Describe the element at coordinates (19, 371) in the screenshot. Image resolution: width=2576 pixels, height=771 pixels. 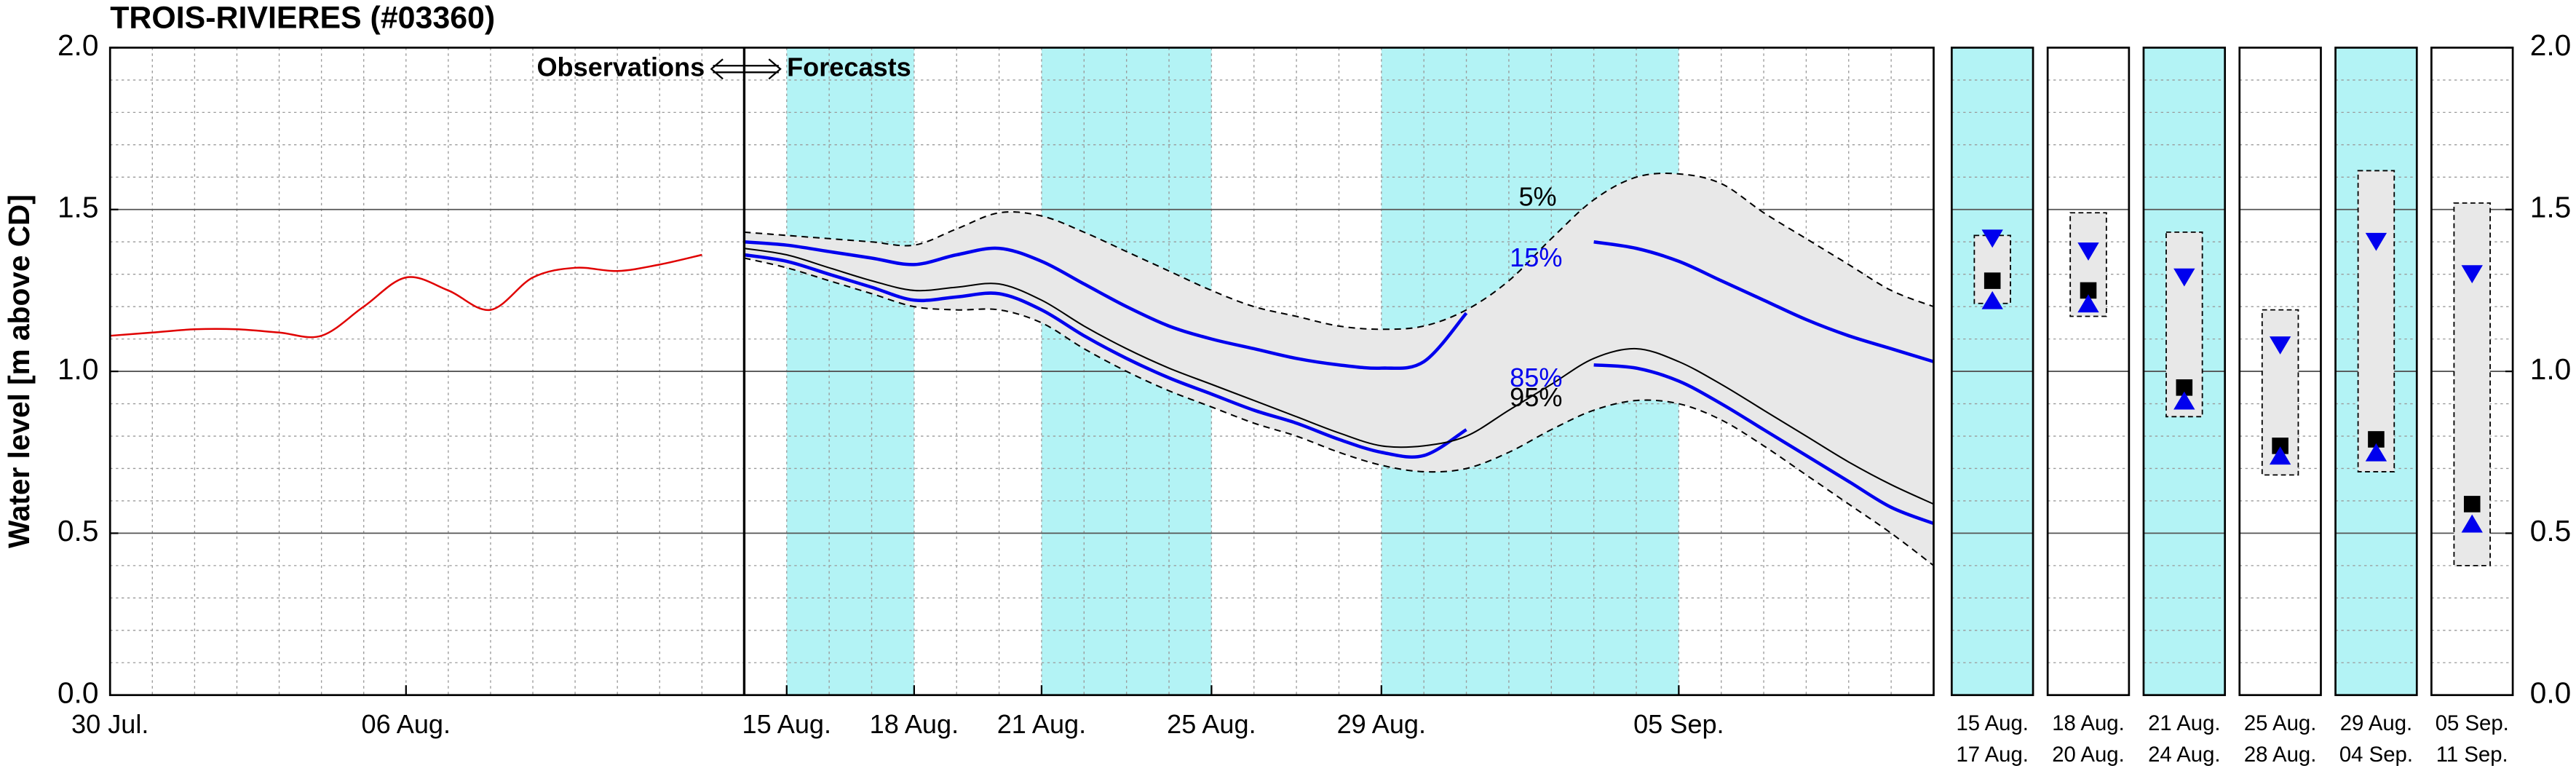
I see `y-axis-label: Water level [m above CD]` at that location.